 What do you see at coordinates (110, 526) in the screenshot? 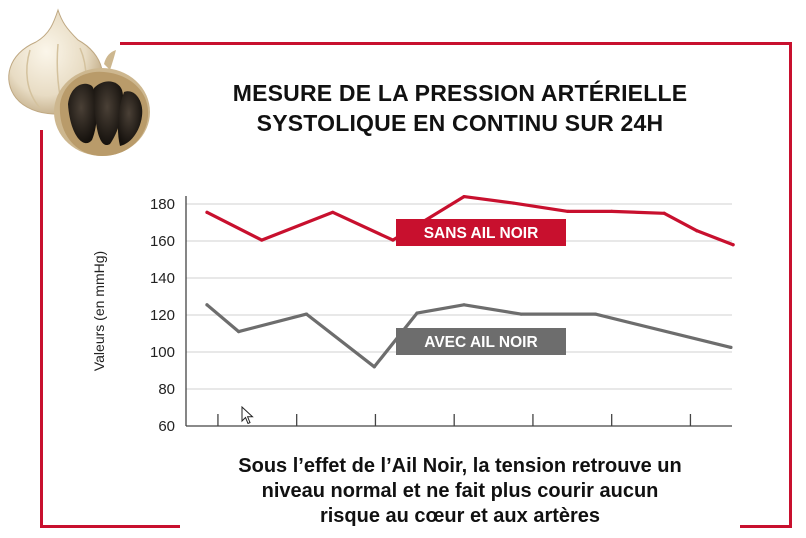
I see `frame-bottom-left` at bounding box center [110, 526].